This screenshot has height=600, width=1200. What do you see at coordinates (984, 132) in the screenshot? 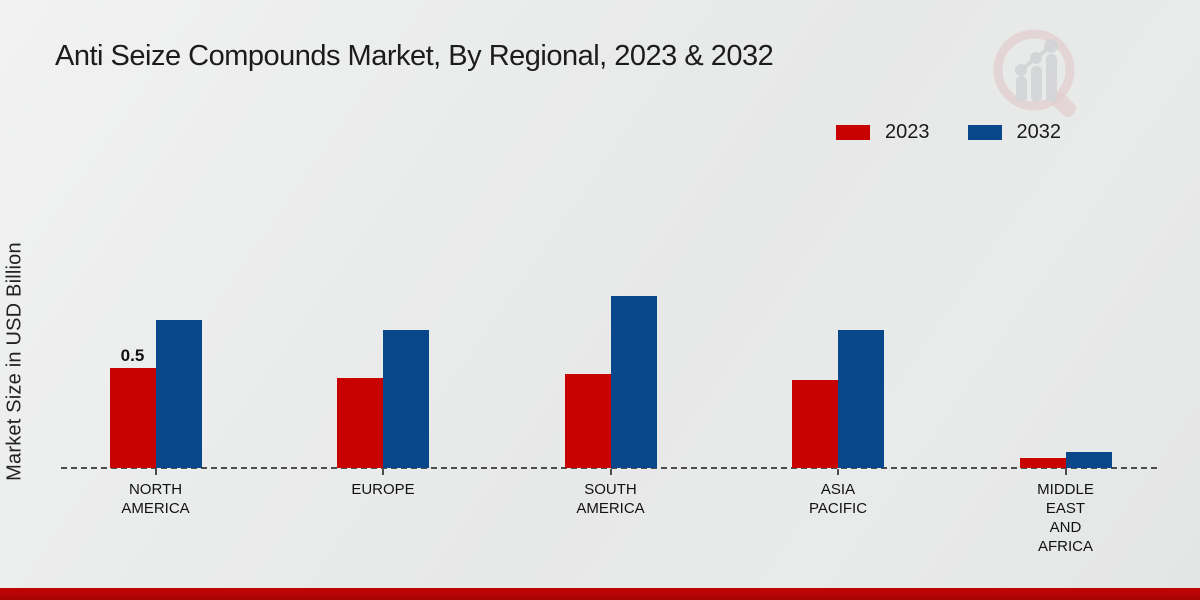
I see `legend-swatch-2032` at bounding box center [984, 132].